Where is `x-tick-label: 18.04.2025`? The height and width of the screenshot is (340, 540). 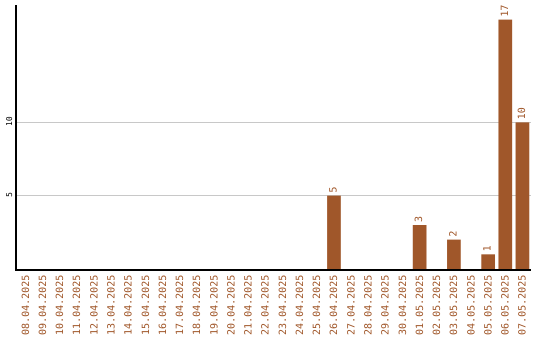
x-tick-label: 18.04.2025 is located at coordinates (198, 304).